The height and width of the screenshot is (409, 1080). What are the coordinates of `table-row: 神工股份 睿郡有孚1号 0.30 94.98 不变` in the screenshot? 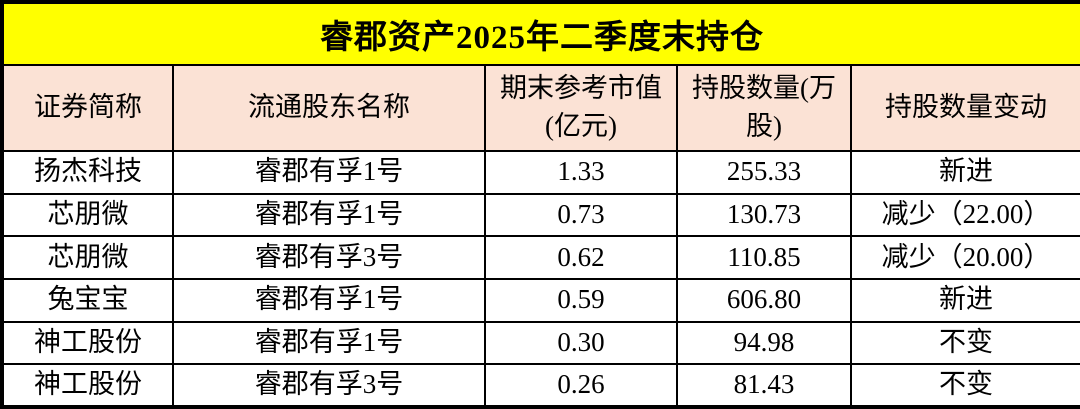 It's located at (540, 343).